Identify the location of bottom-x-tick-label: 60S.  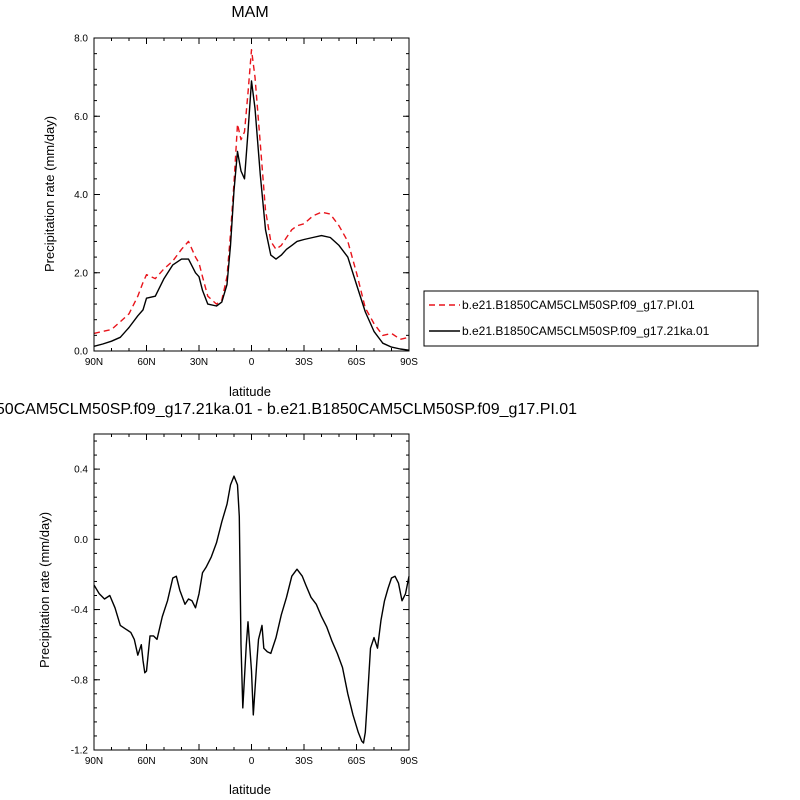
(357, 761).